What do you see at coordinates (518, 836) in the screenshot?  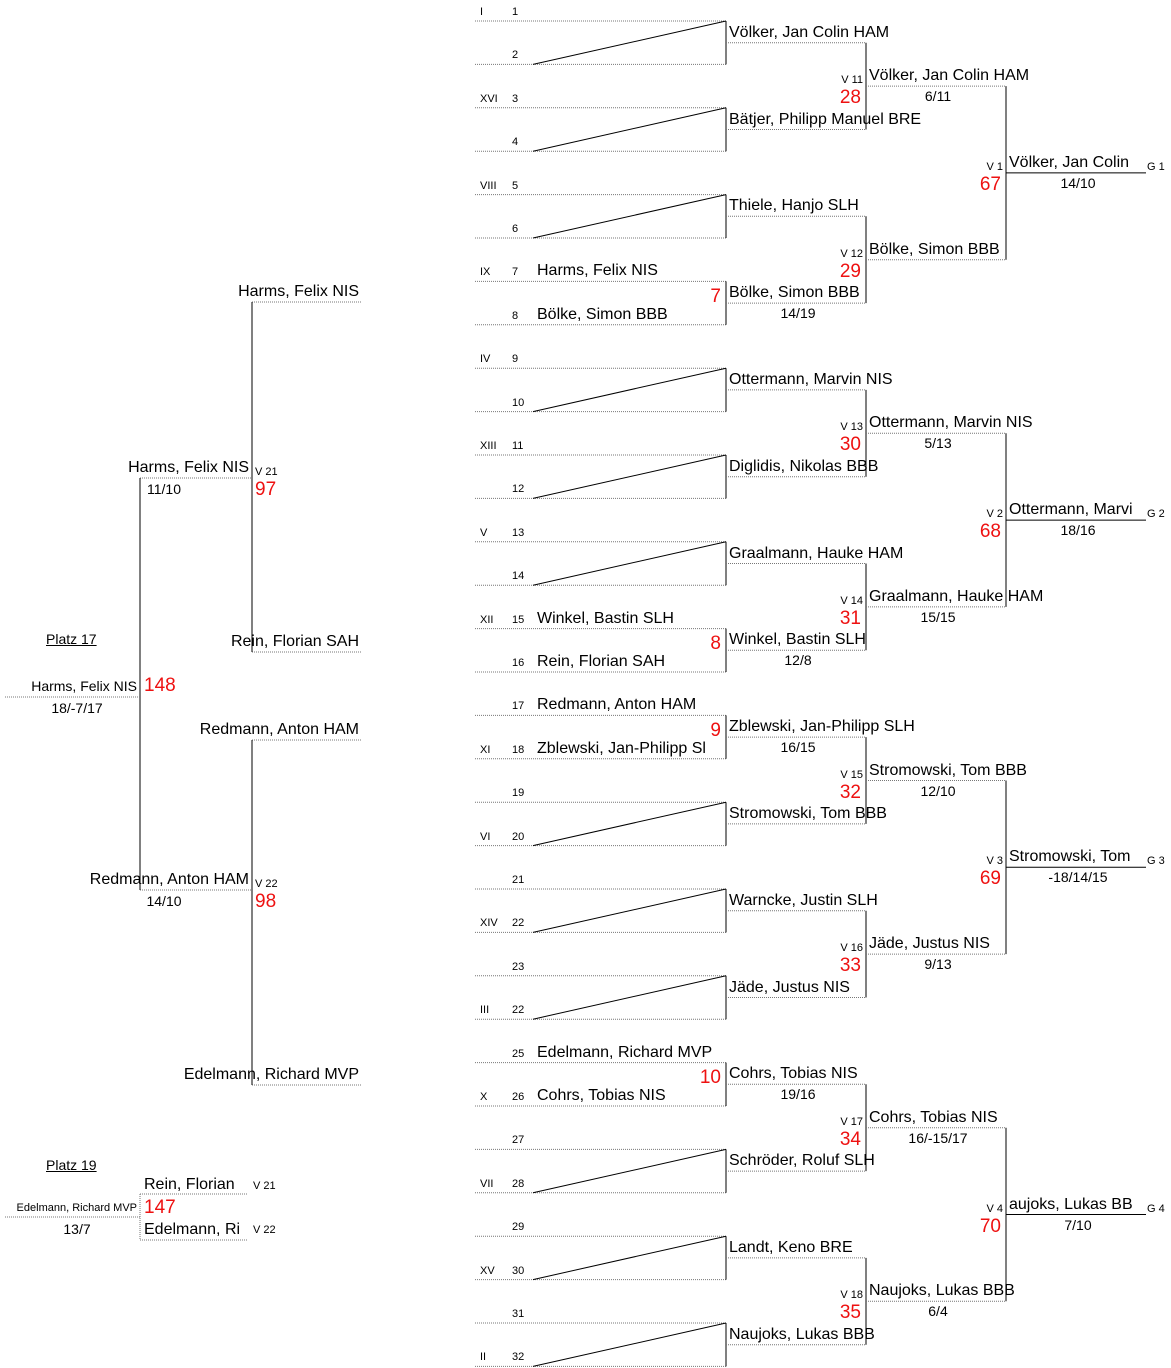 I see `draw-position-number: 20` at bounding box center [518, 836].